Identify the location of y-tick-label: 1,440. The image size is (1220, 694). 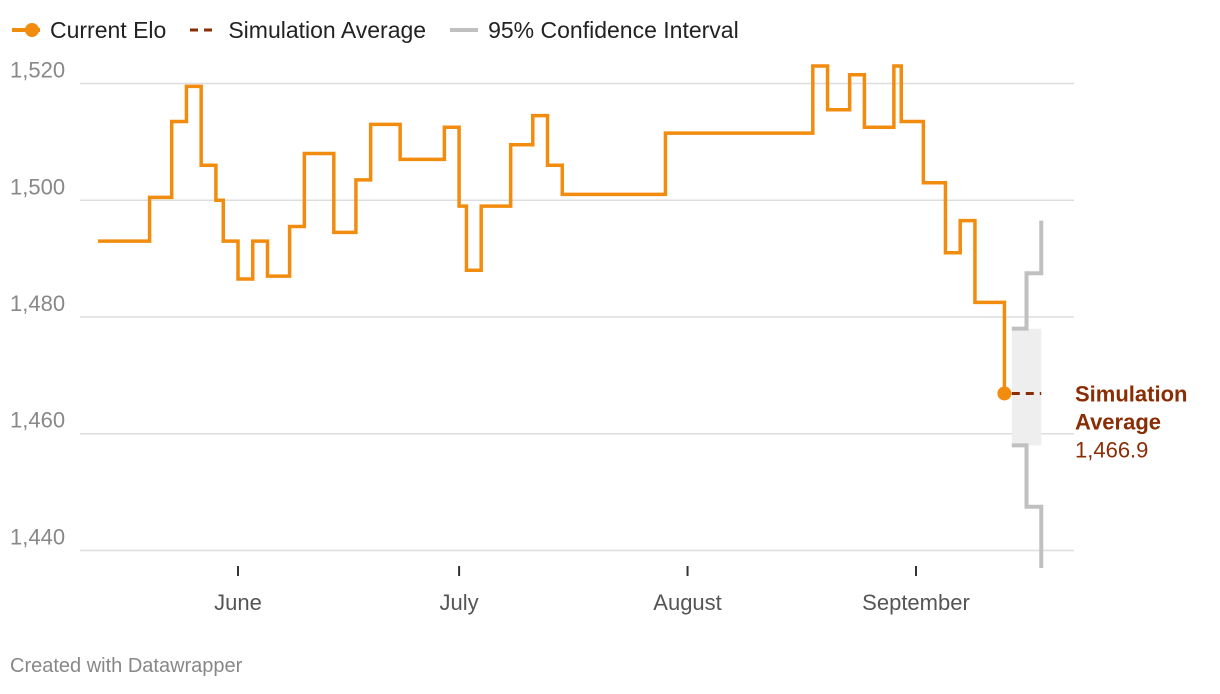
(37, 536).